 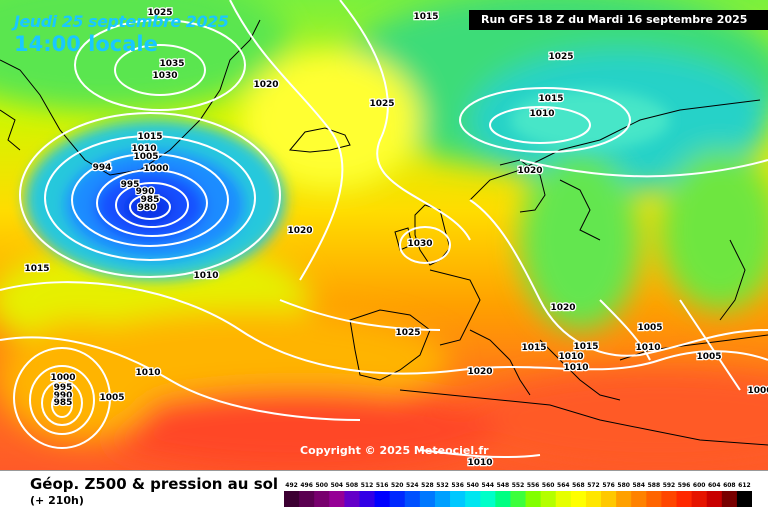 What do you see at coordinates (154, 484) in the screenshot?
I see `legend-title: Géop. Z500 & pression au sol` at bounding box center [154, 484].